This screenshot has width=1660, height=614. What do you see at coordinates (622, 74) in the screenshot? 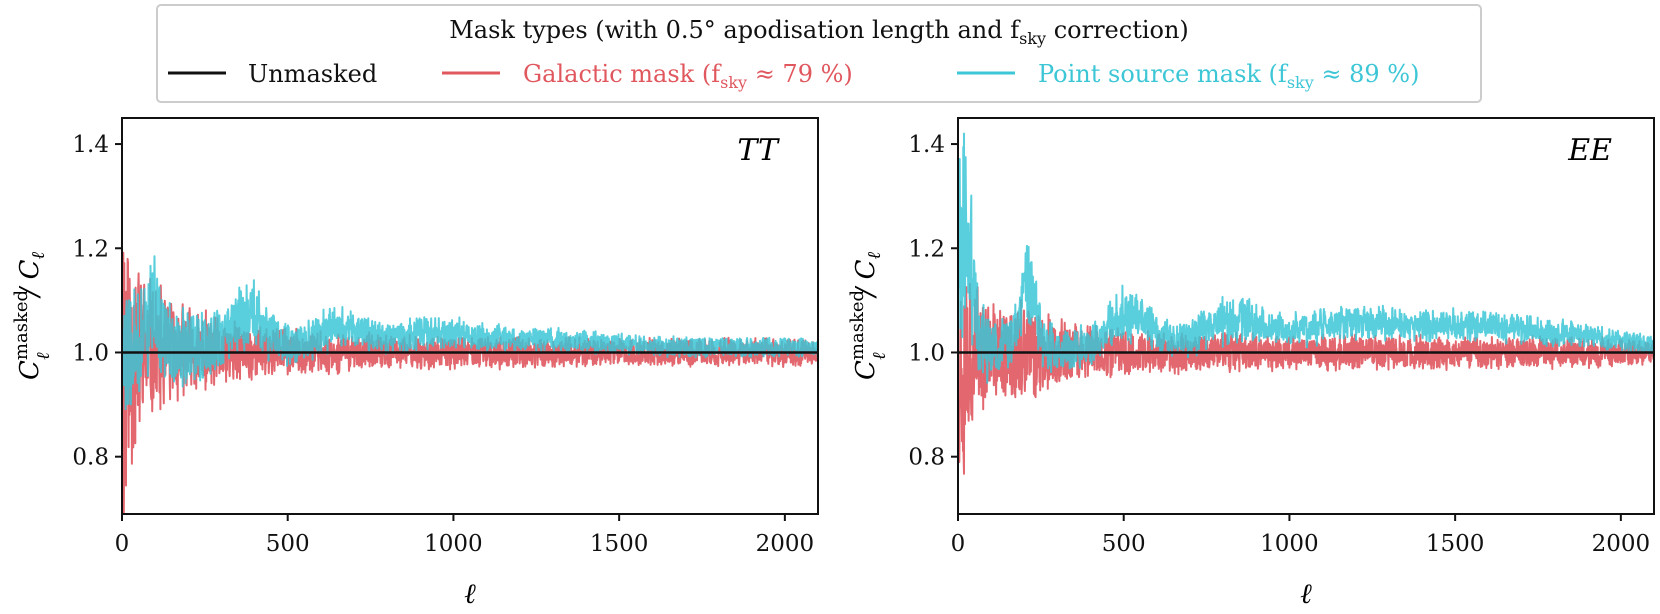
I see `legend-galactic-text: Galactic mask (f` at bounding box center [622, 74].